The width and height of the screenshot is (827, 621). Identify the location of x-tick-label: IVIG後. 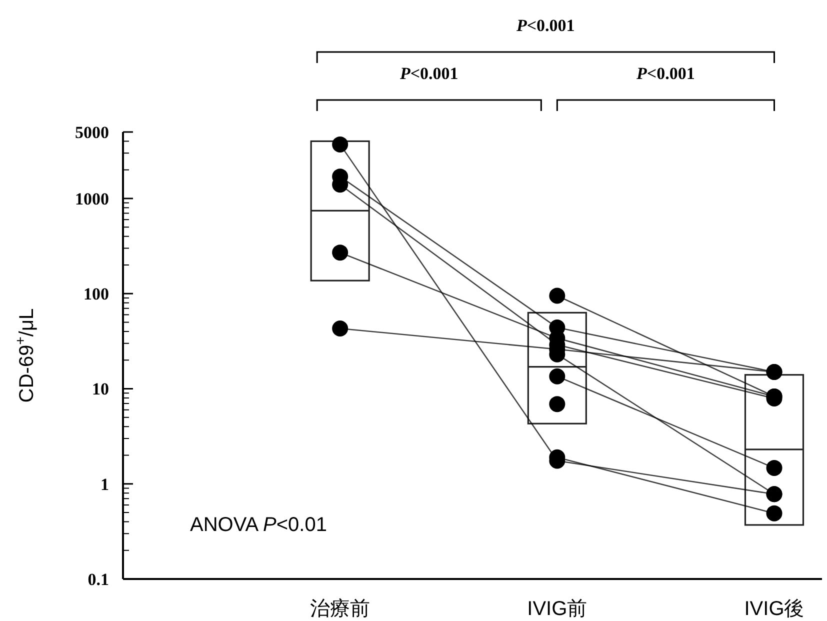
(774, 609).